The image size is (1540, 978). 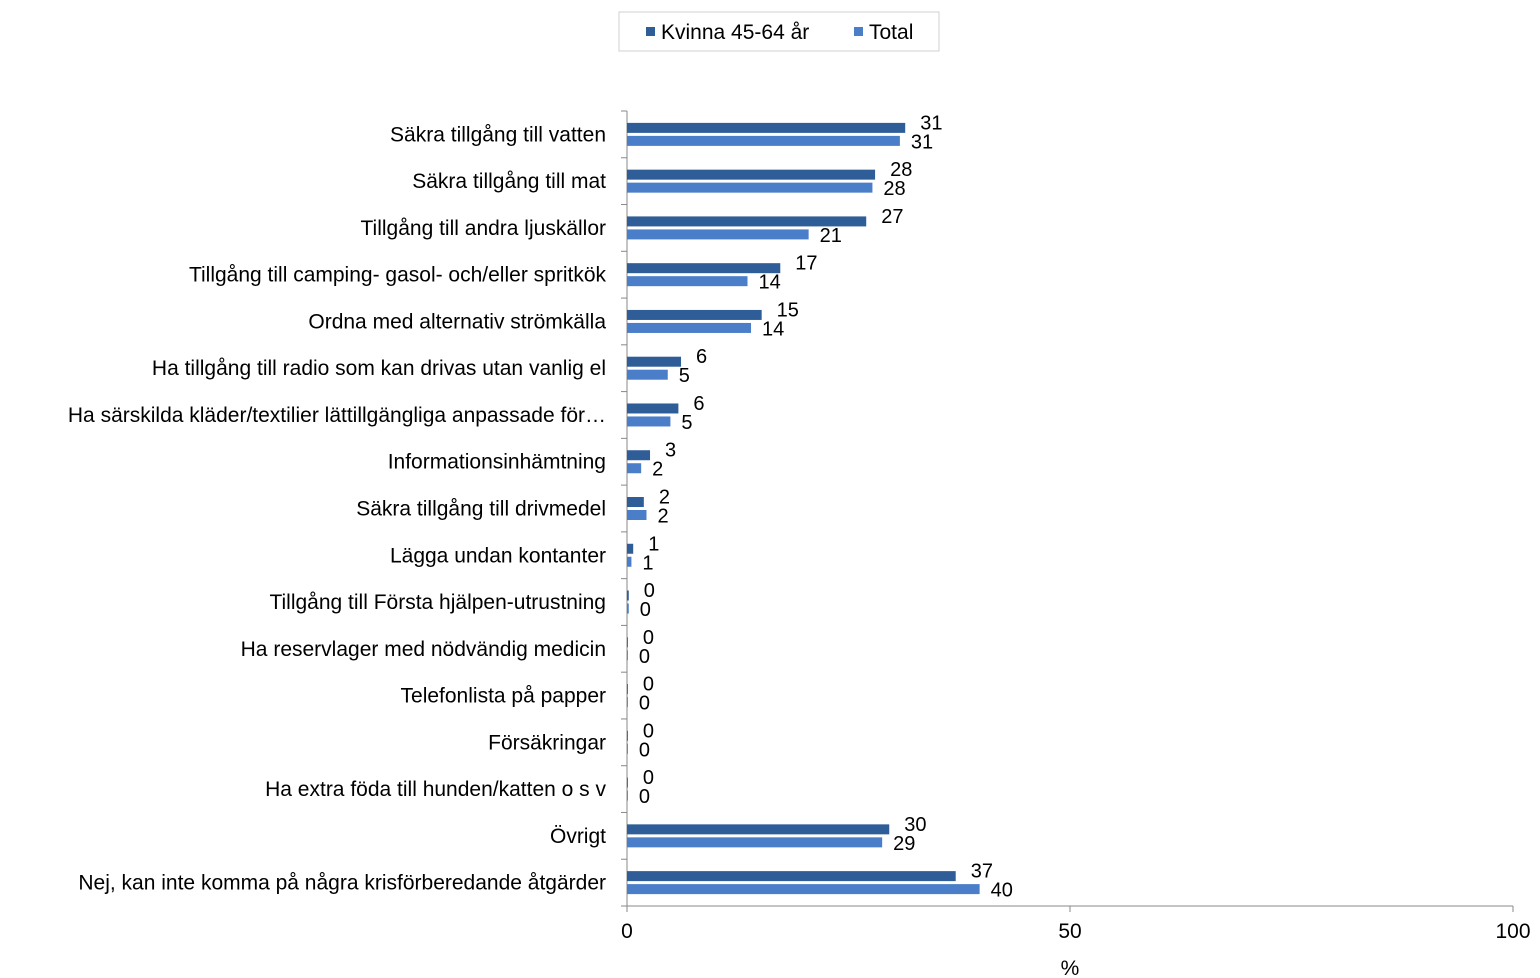 I want to click on data-label-series-1: 27, so click(x=892, y=217).